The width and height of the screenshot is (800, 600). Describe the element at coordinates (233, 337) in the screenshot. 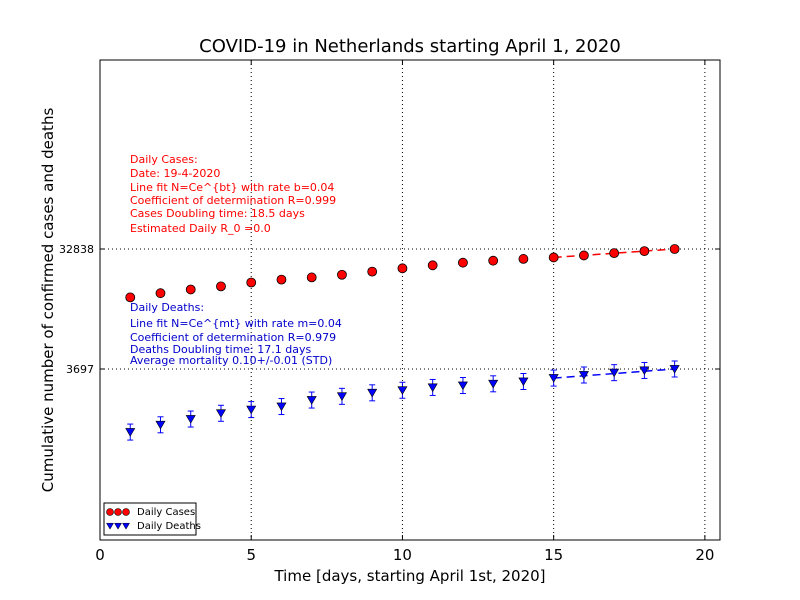

I see `annotation-deaths-line-3: Coefficient of determination R=0.979` at that location.